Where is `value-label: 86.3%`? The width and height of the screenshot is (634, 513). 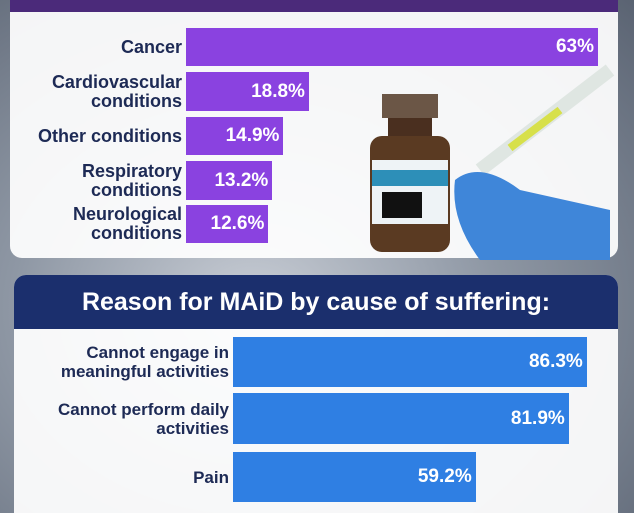
value-label: 86.3% is located at coordinates (555, 361).